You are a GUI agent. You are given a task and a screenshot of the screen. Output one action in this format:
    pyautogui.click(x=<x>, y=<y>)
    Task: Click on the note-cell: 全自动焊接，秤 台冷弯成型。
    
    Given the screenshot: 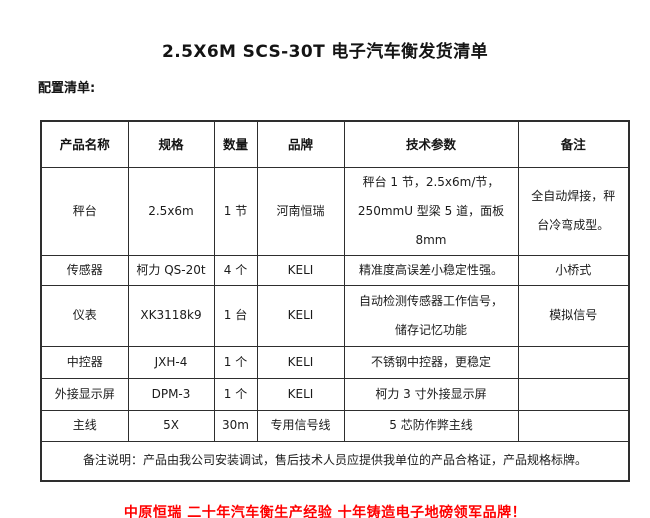 What is the action you would take?
    pyautogui.click(x=573, y=211)
    